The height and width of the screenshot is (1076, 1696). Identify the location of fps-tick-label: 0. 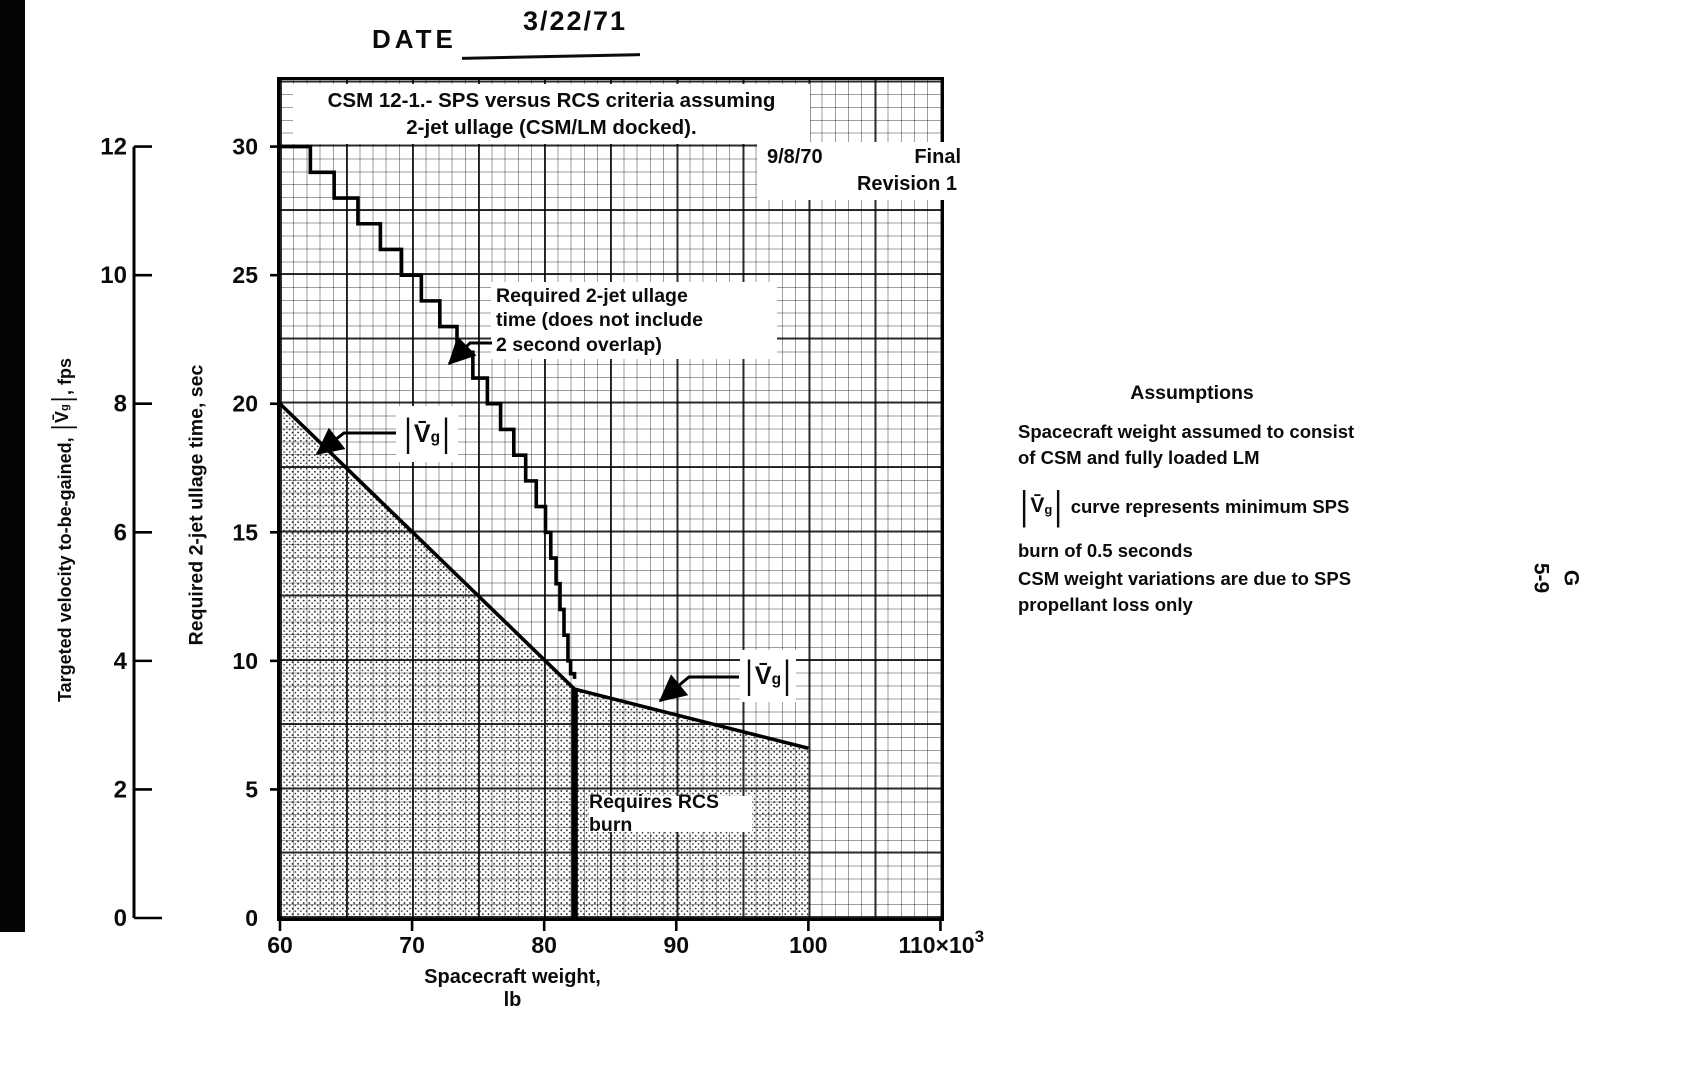
(120, 918).